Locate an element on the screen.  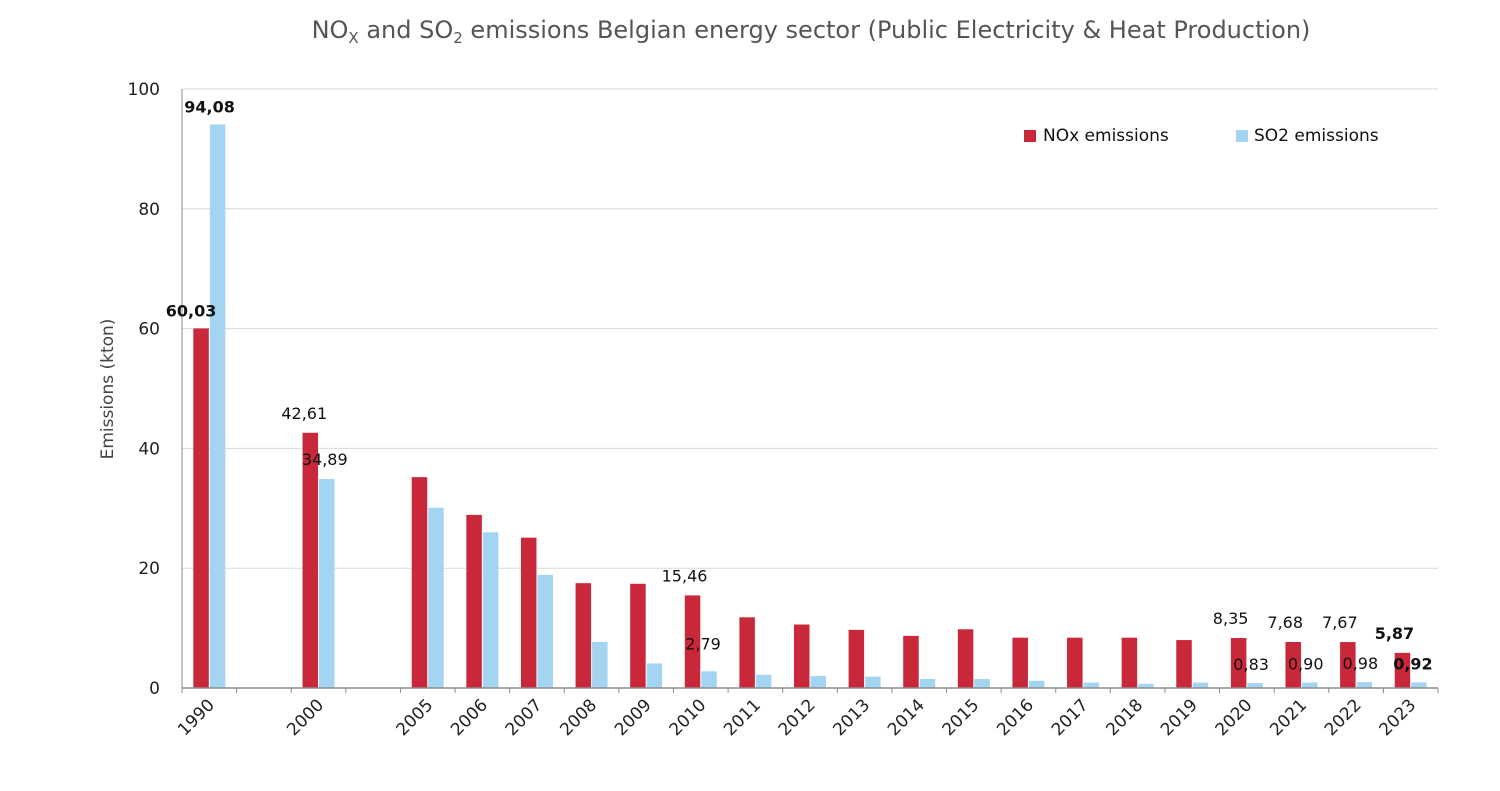
x-tick-label: 2014 is located at coordinates (906, 717).